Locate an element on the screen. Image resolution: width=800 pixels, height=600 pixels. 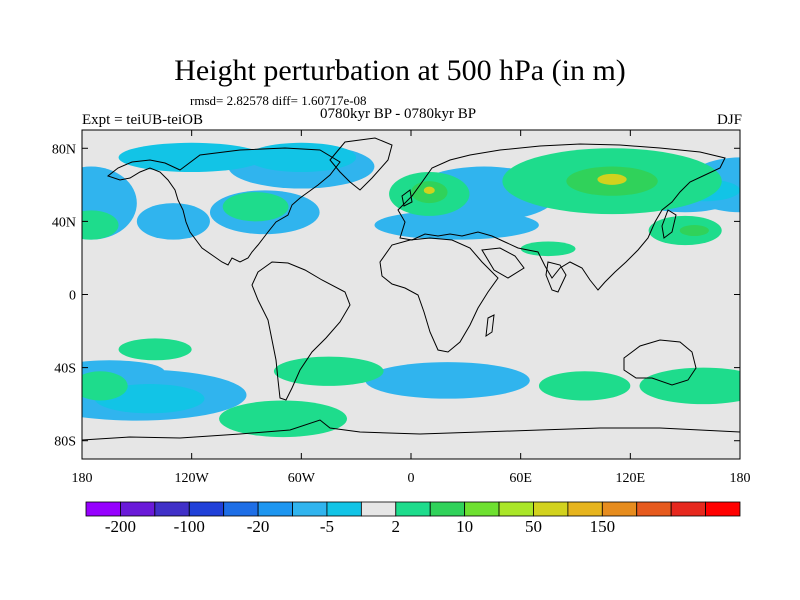
colorbar-label: 2 is located at coordinates (396, 526).